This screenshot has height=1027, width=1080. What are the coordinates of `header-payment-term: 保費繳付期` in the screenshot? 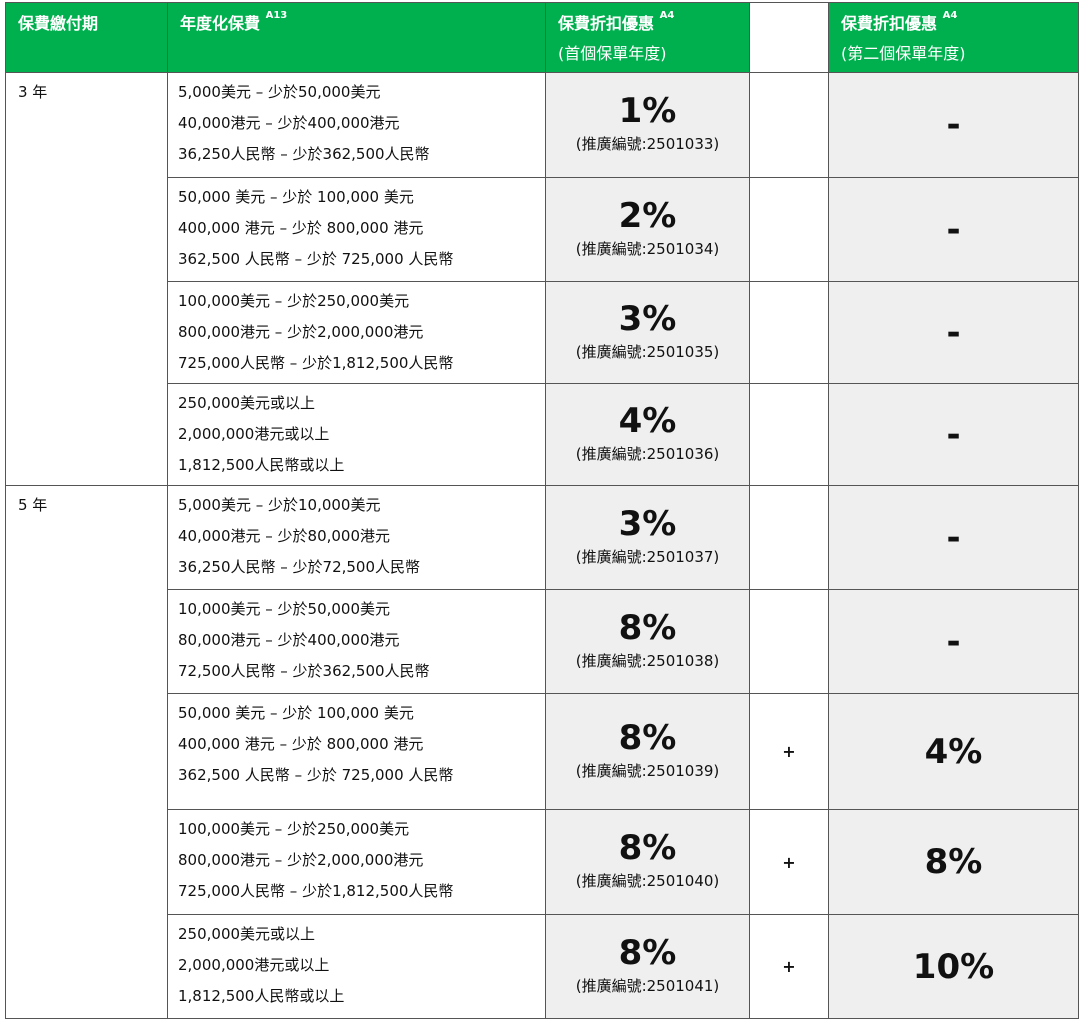 It's located at (86, 37).